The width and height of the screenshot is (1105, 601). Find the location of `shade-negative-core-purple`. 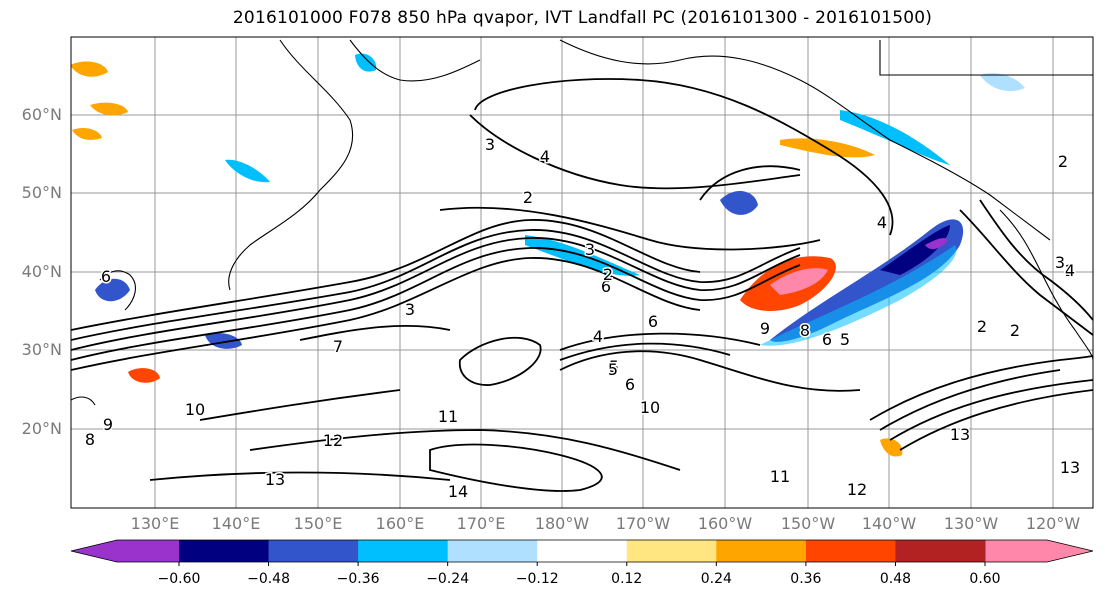

shade-negative-core-purple is located at coordinates (936, 243).